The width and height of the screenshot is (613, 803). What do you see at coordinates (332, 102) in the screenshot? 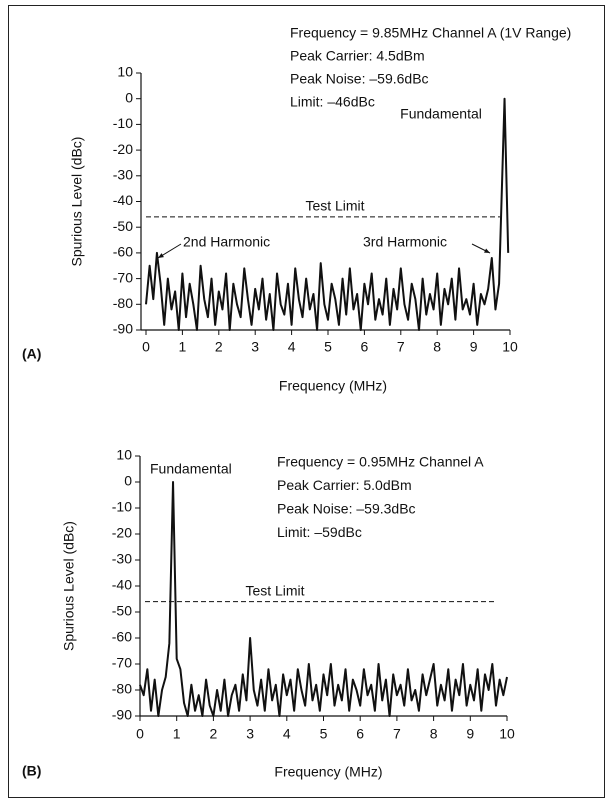
I see `annotation: Limit: –46dBc` at bounding box center [332, 102].